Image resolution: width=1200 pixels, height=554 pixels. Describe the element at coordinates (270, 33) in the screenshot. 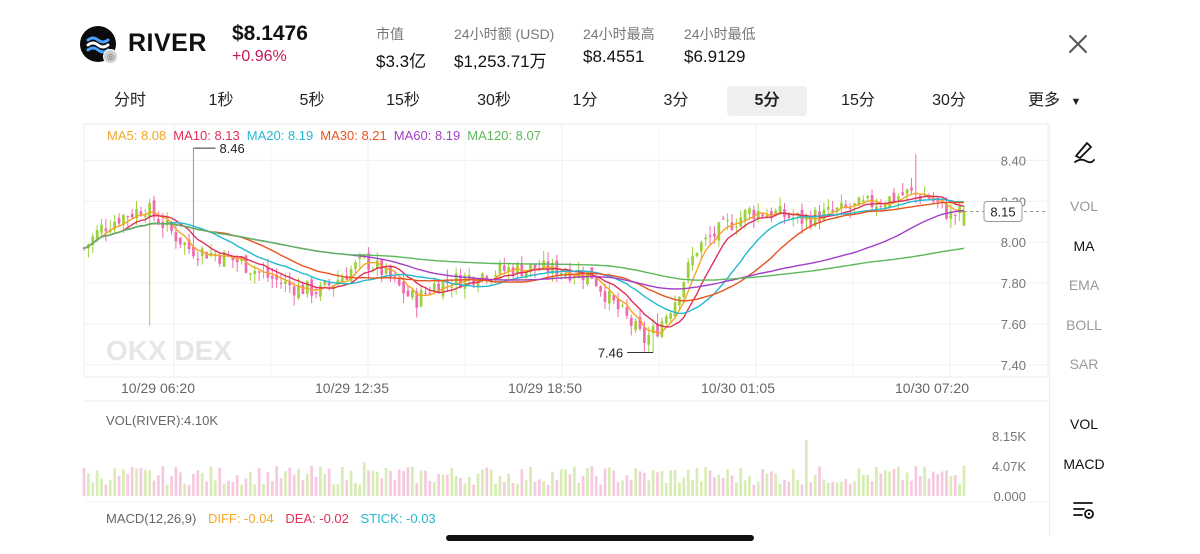

I see `token-price: $8.1476` at that location.